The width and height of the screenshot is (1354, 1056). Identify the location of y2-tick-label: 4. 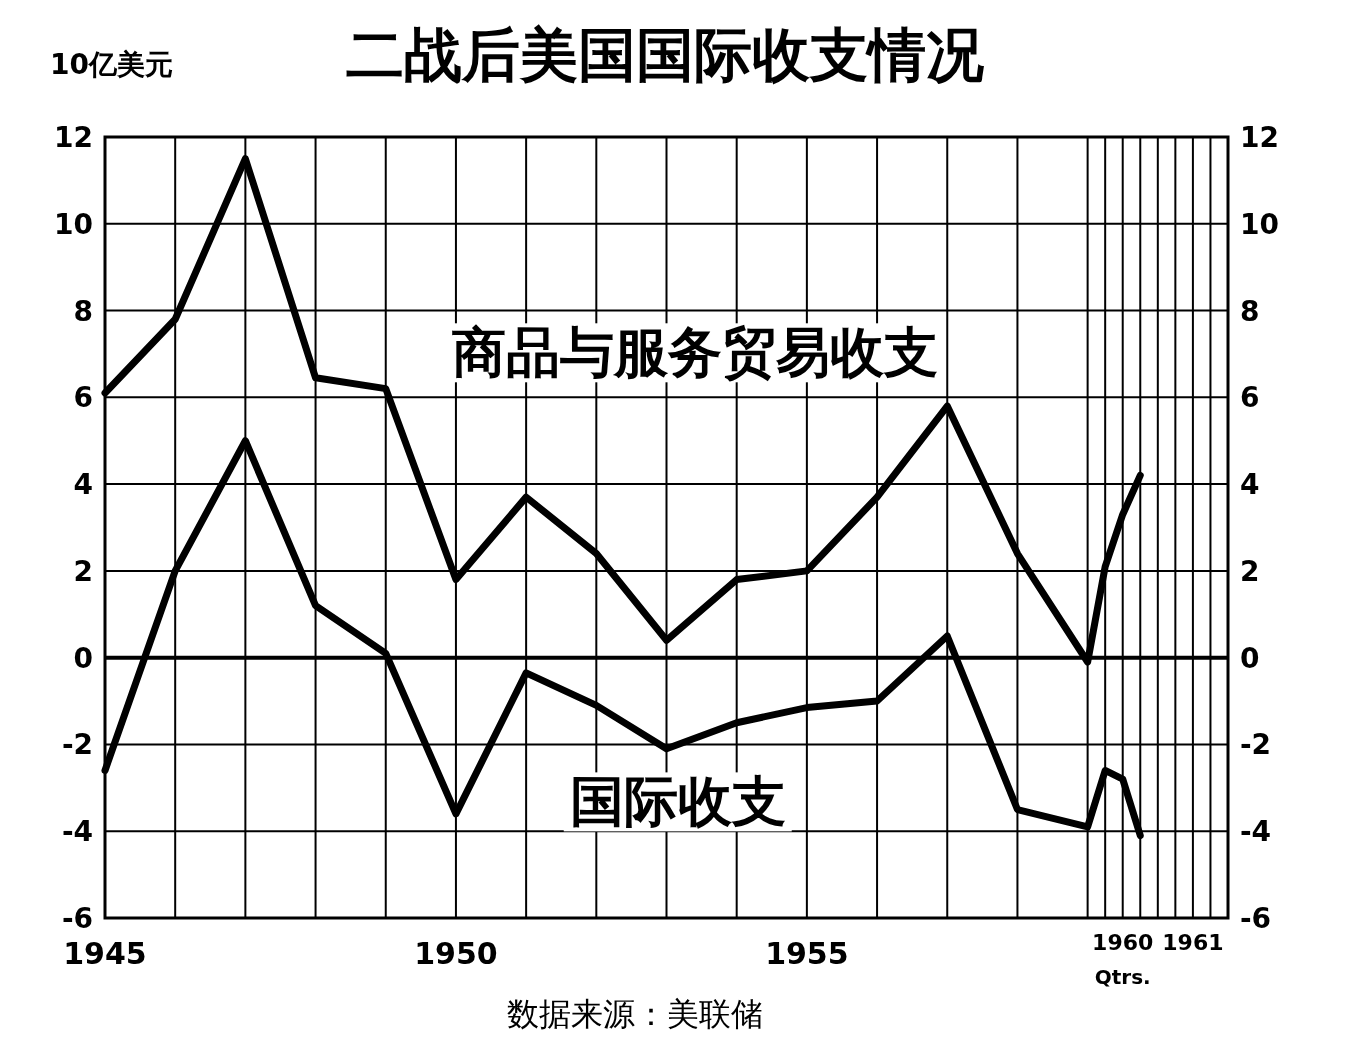
(1250, 485).